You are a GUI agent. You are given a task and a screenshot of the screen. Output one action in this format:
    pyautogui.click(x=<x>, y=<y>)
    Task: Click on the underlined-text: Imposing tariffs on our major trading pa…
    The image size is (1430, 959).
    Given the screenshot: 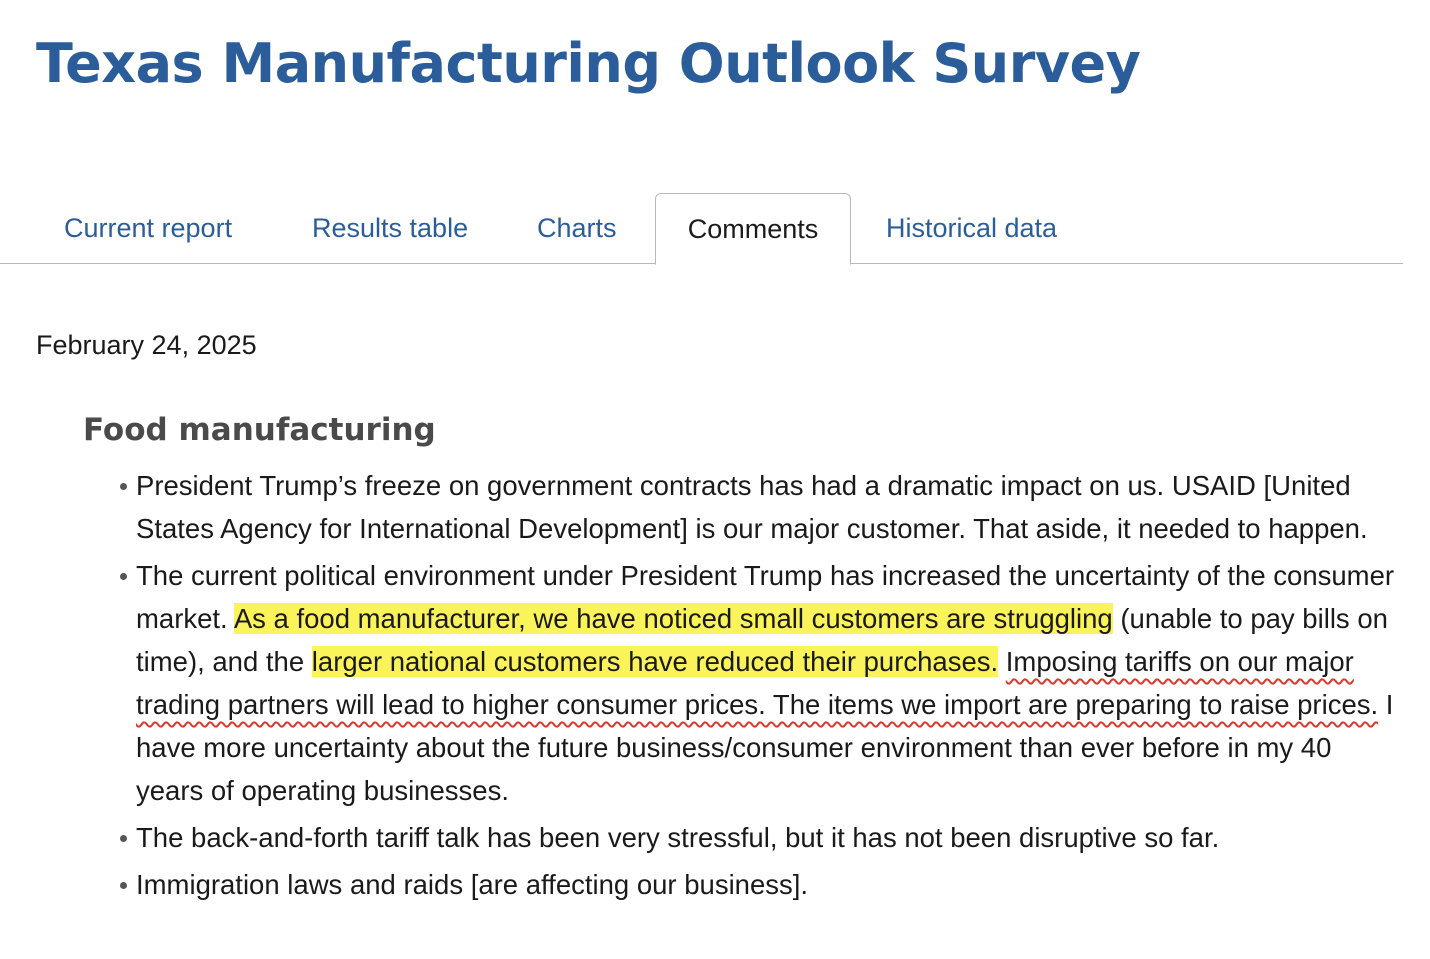 What is the action you would take?
    pyautogui.click(x=757, y=683)
    